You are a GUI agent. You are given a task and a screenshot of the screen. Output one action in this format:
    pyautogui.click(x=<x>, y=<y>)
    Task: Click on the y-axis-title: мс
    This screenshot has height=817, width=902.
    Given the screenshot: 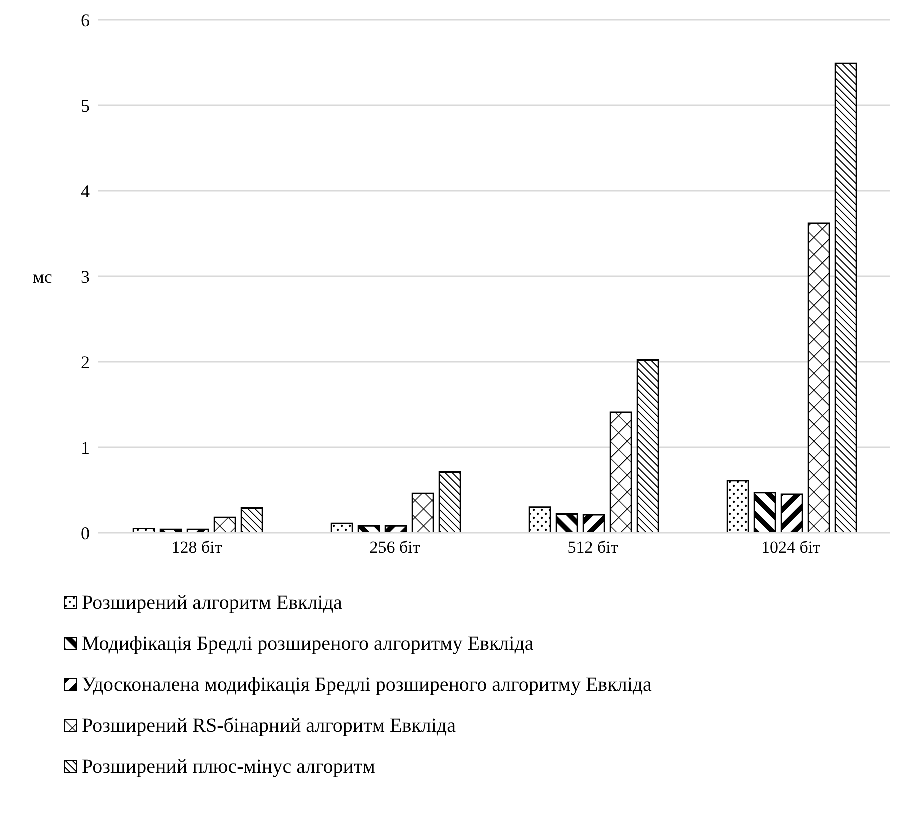 What is the action you would take?
    pyautogui.click(x=42, y=276)
    